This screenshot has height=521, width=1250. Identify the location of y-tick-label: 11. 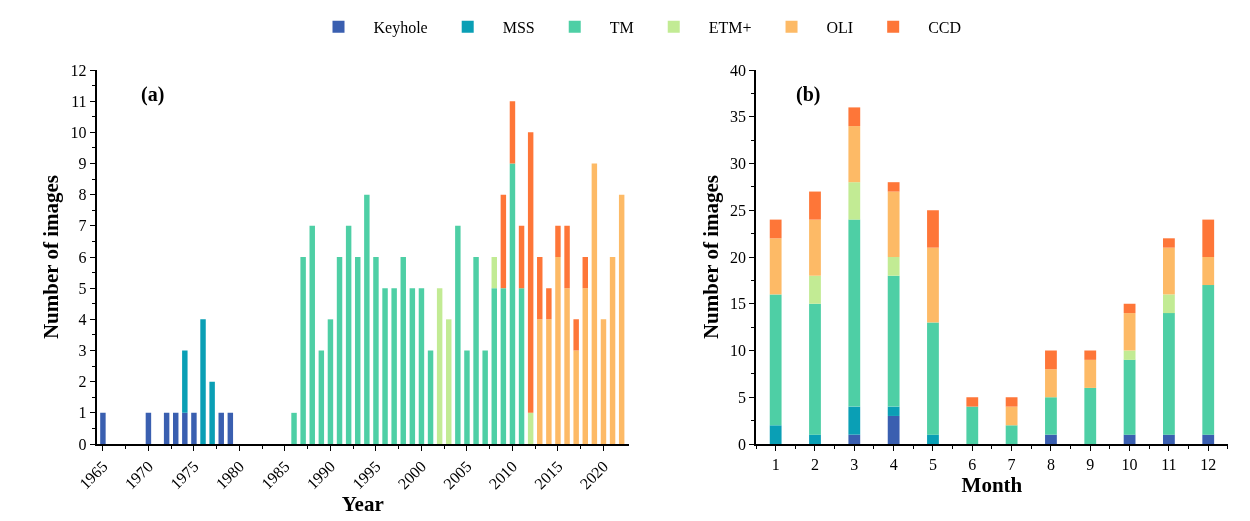
(79, 101).